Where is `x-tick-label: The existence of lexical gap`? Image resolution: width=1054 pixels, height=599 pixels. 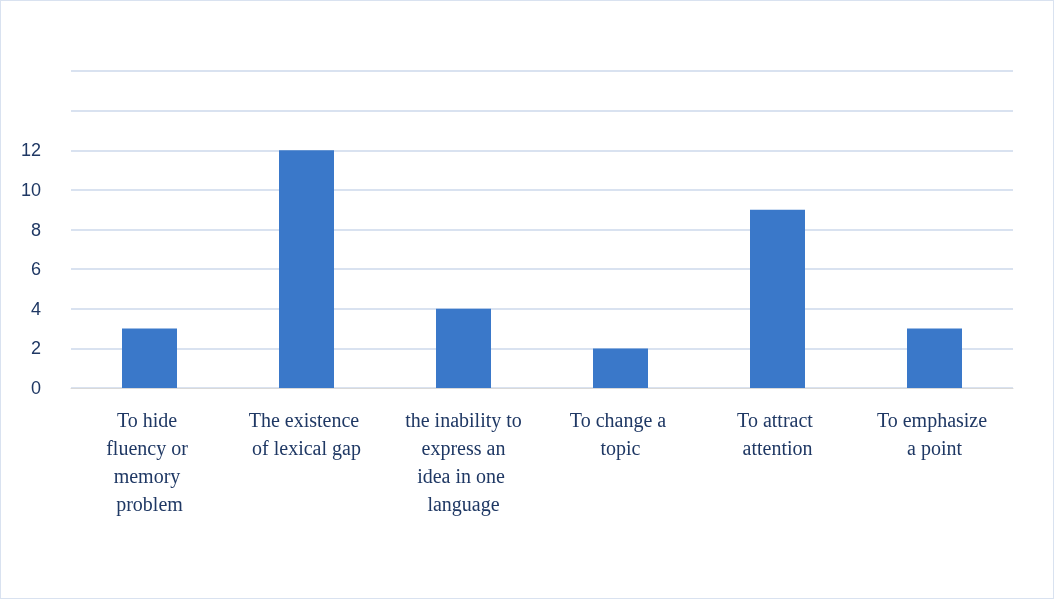
x-tick-label: The existence of lexical gap is located at coordinates (306, 434).